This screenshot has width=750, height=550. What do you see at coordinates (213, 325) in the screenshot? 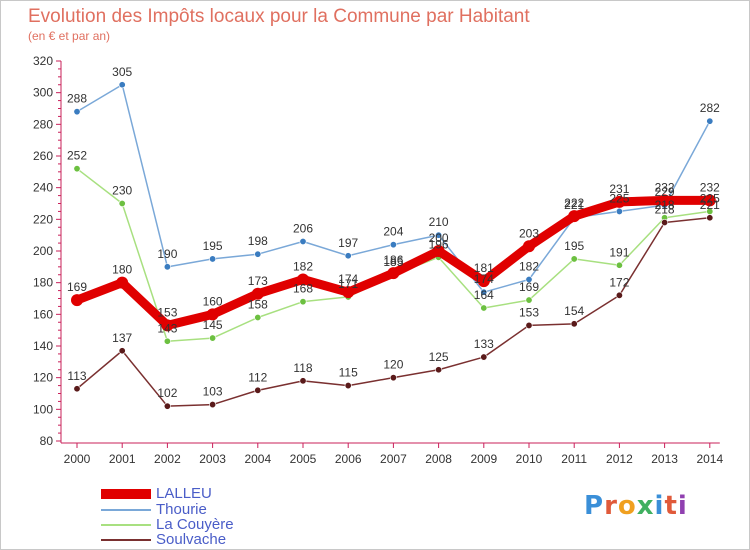
I see `data-label: 145` at bounding box center [213, 325].